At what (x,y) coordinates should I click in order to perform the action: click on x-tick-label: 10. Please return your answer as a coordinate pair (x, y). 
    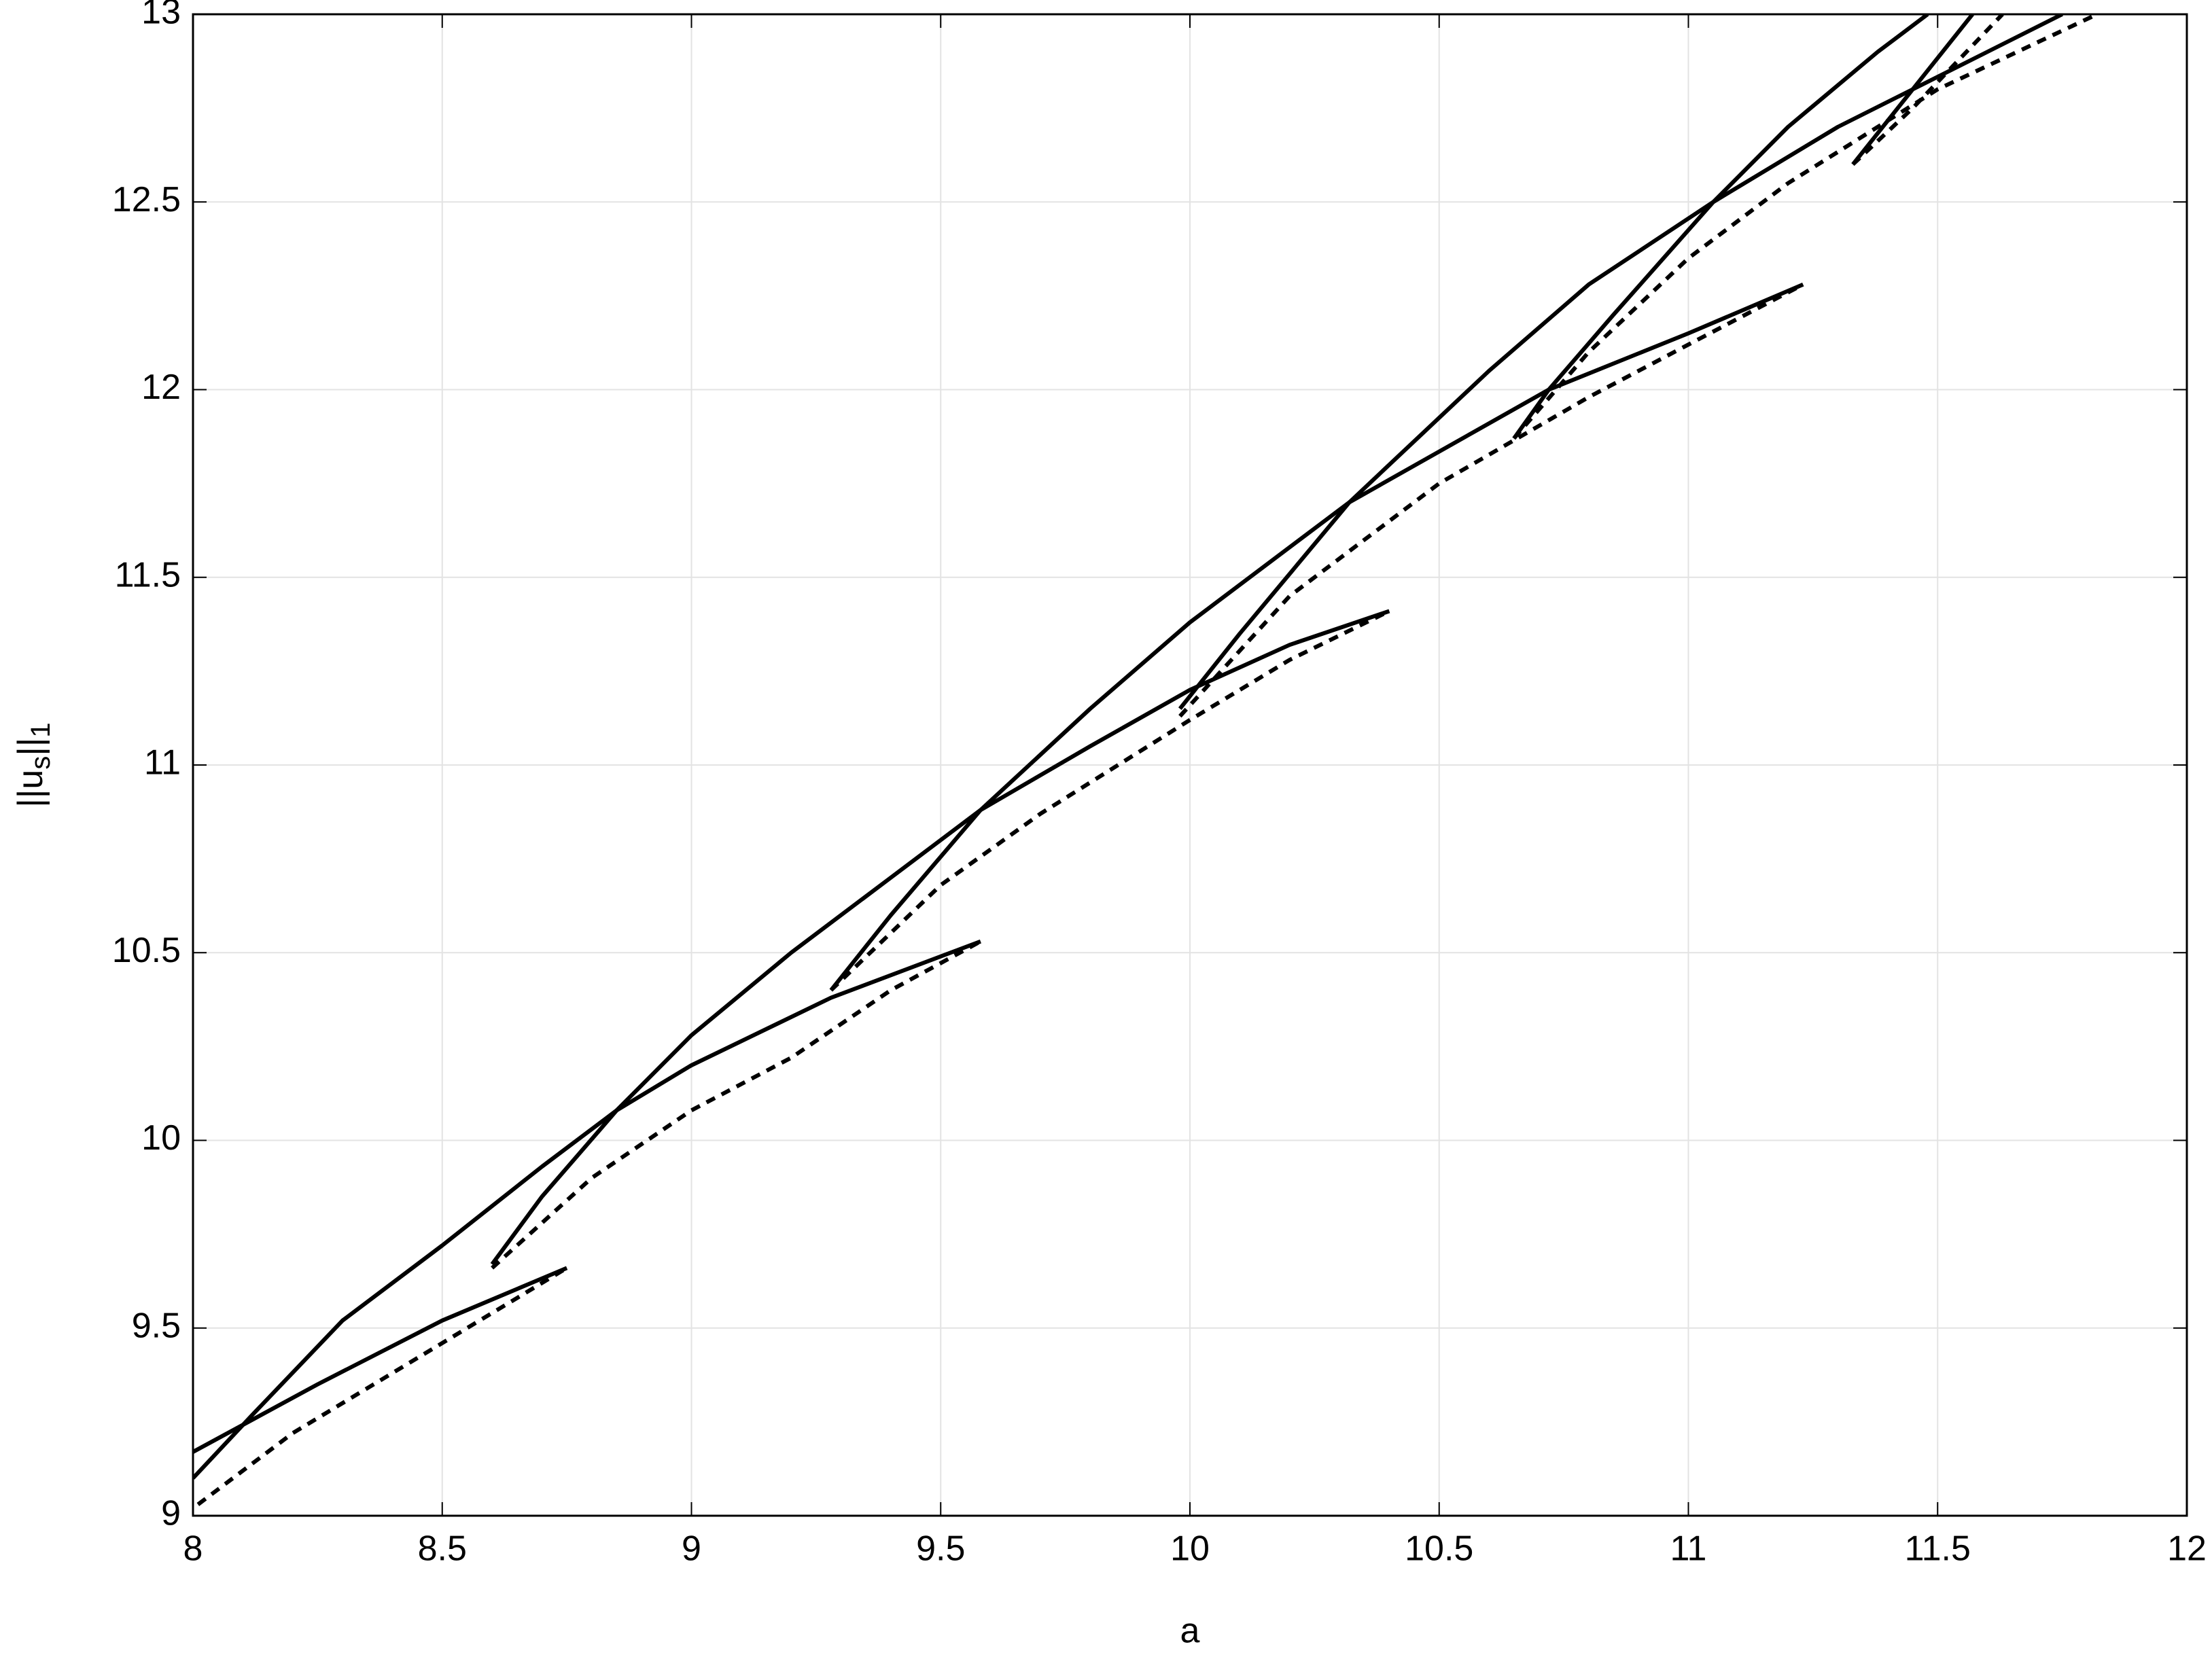
    Looking at the image, I should click on (1190, 1549).